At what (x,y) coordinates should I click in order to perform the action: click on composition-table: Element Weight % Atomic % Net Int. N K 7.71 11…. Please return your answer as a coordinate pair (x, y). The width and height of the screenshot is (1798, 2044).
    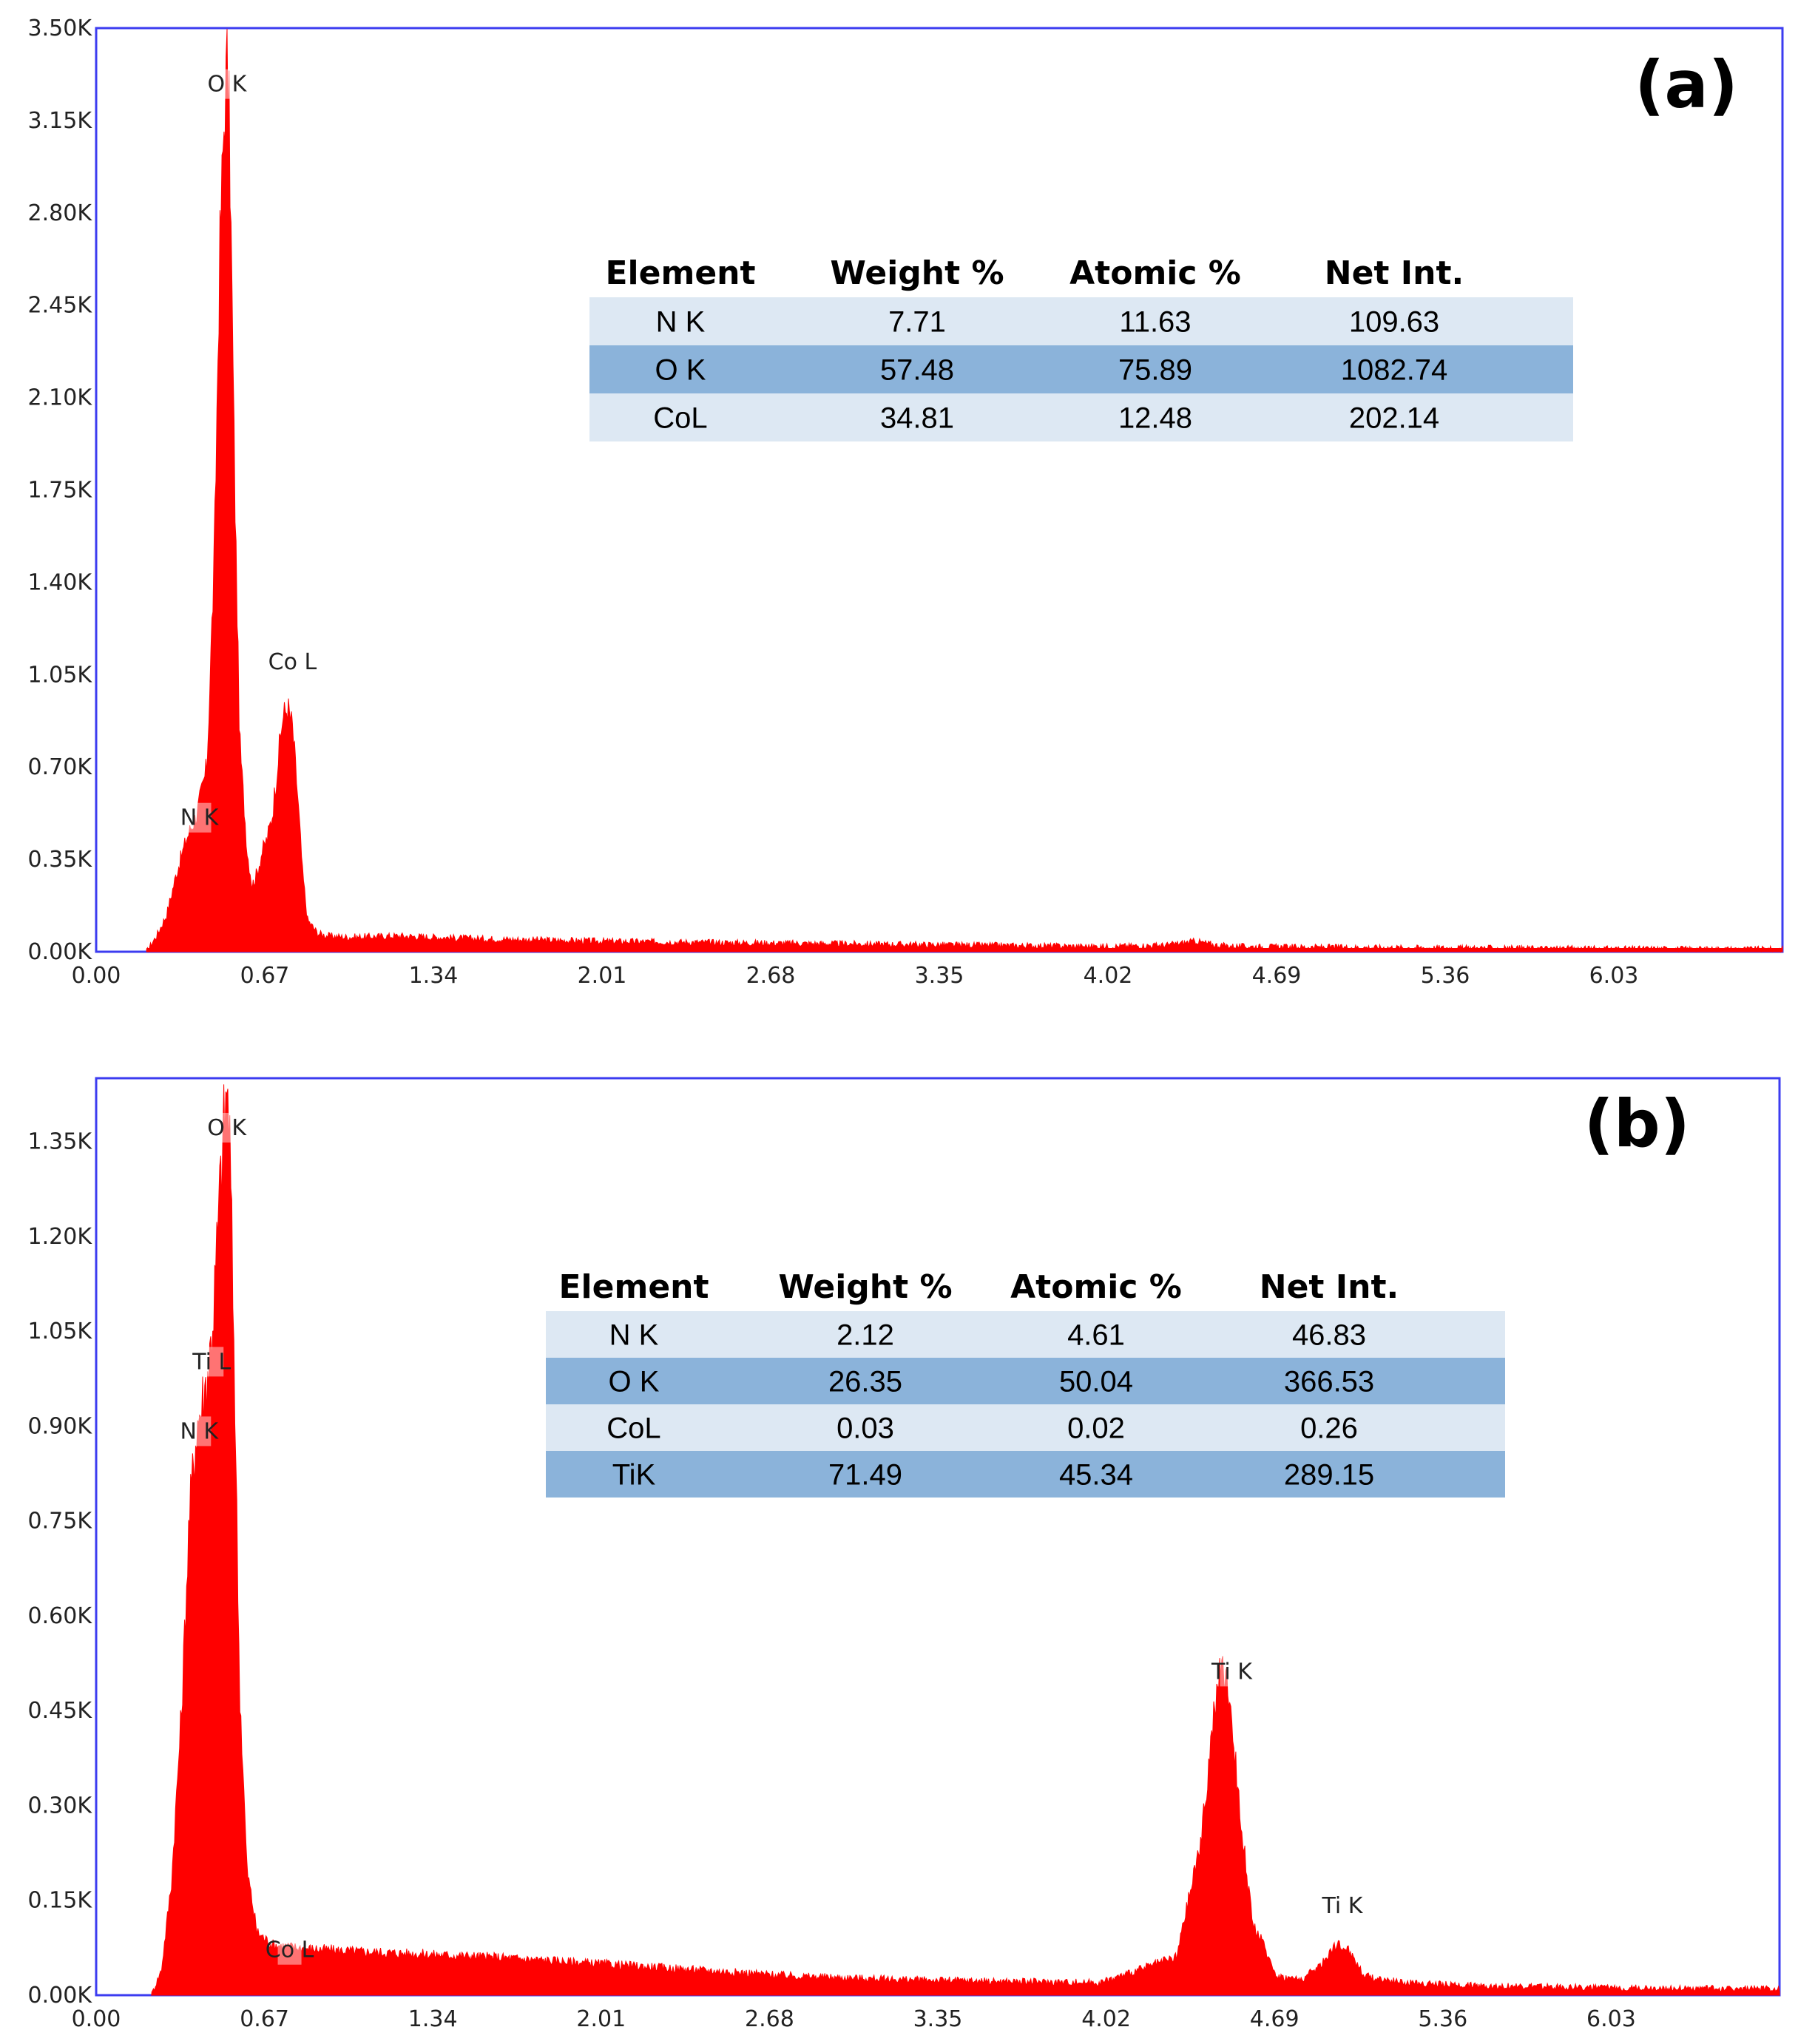
    Looking at the image, I should click on (1081, 347).